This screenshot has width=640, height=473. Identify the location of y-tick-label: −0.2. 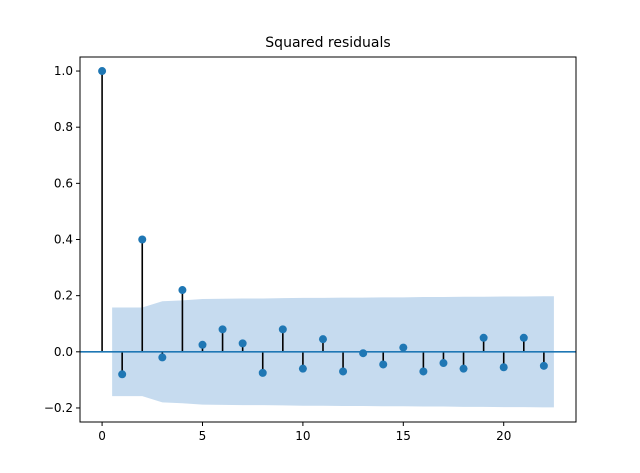
(58, 408).